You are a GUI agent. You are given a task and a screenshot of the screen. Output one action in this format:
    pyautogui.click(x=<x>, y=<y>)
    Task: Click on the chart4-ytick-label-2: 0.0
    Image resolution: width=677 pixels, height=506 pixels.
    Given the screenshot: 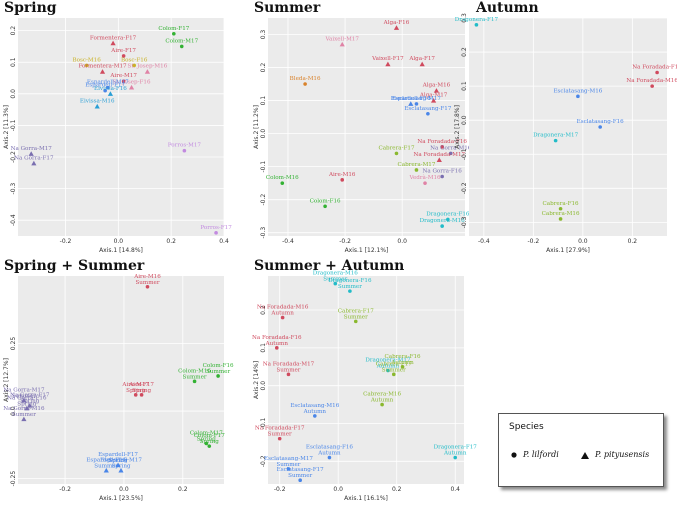 What is the action you would take?
    pyautogui.click(x=263, y=386)
    